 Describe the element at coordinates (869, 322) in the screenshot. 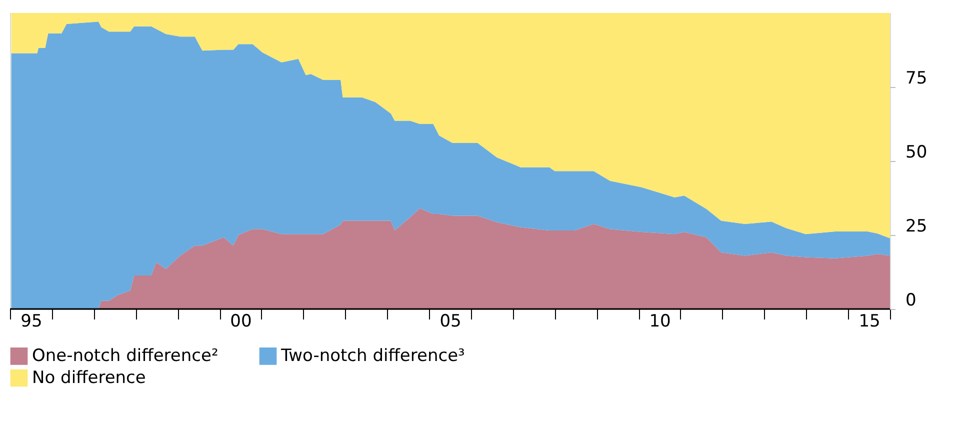

I see `x-tick-label: 15` at that location.